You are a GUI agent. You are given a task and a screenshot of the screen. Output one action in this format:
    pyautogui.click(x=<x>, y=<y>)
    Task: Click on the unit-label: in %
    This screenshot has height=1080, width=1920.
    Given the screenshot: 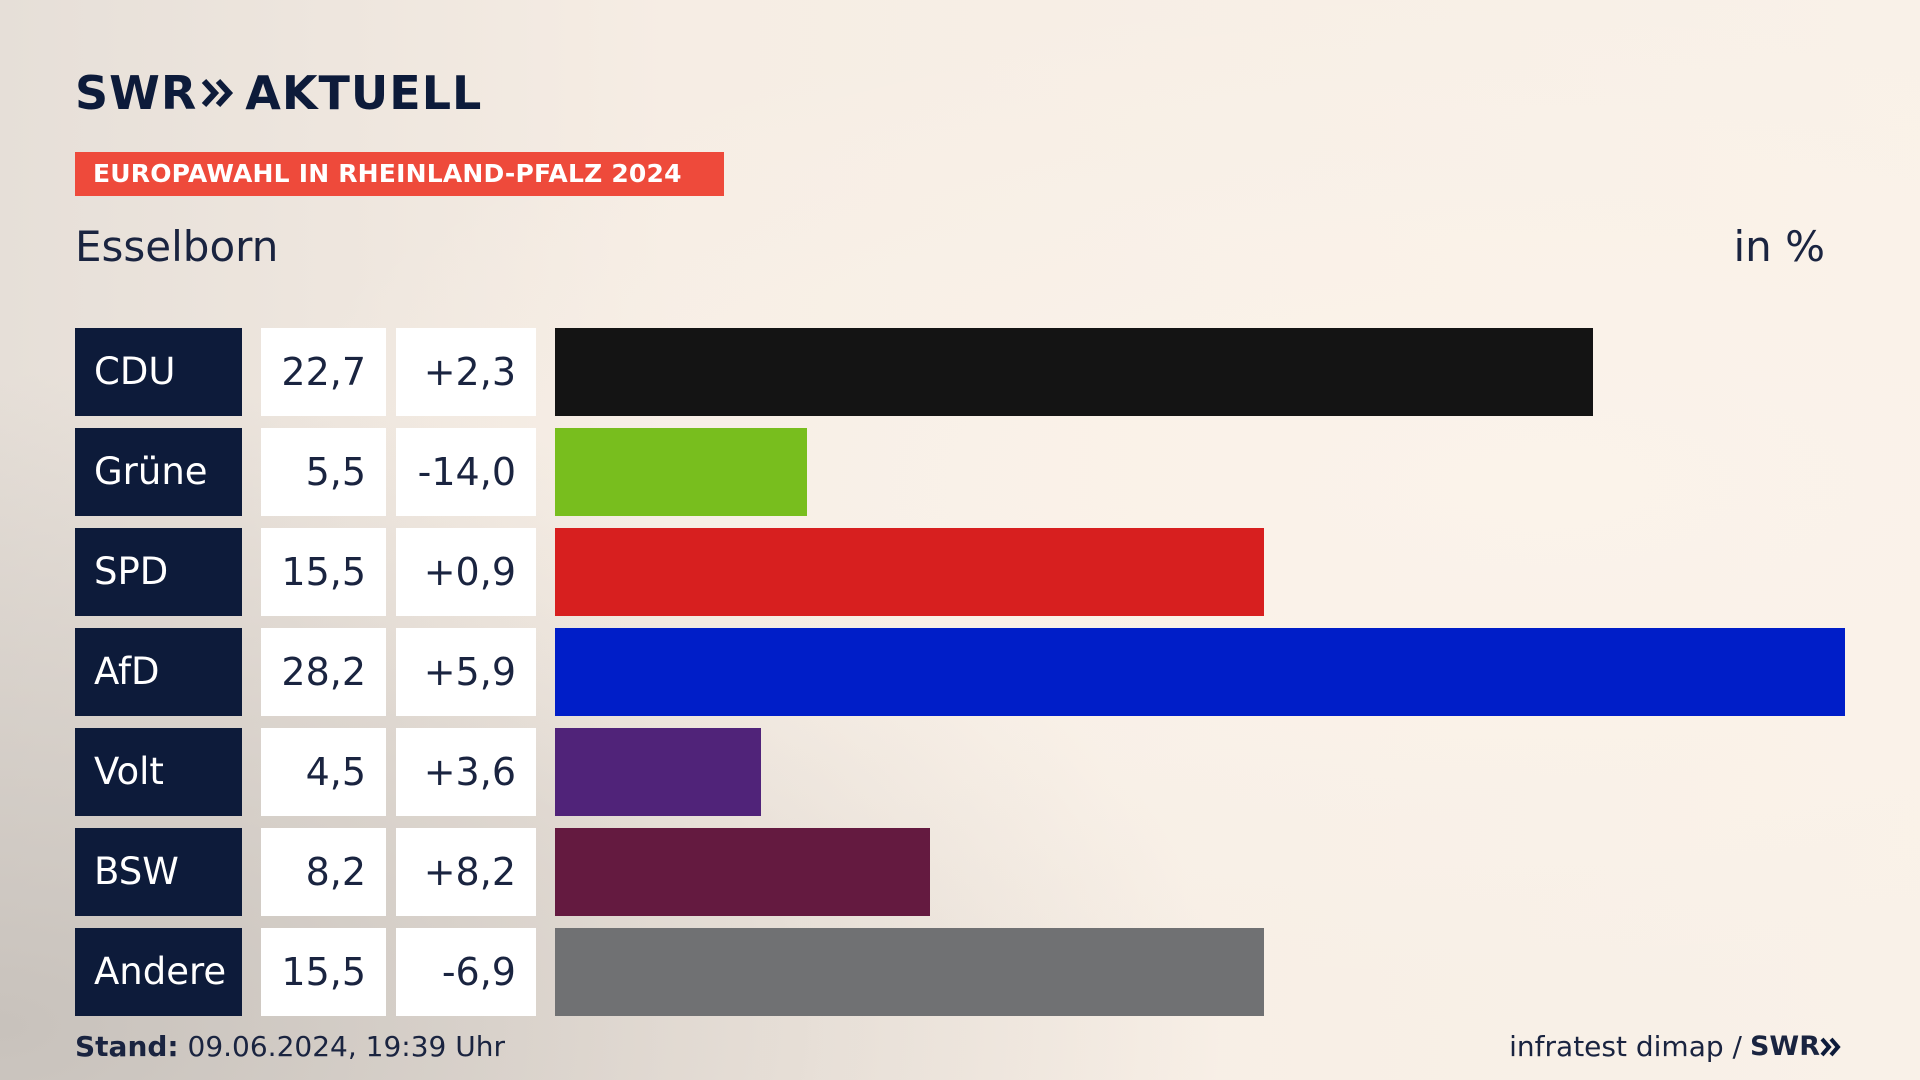 What is the action you would take?
    pyautogui.click(x=1779, y=246)
    